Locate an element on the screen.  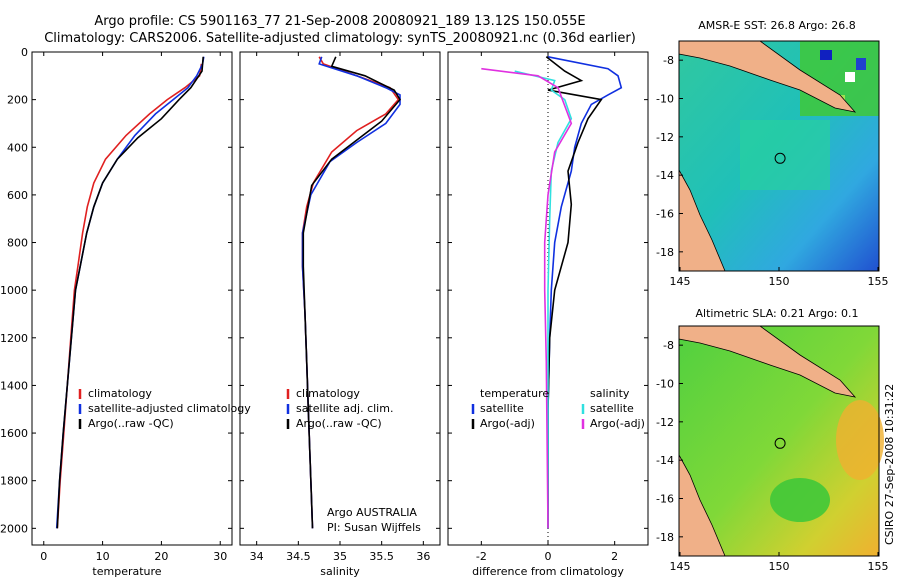
salinity-annotation-line: Argo AUSTRALIA is located at coordinates (372, 512).